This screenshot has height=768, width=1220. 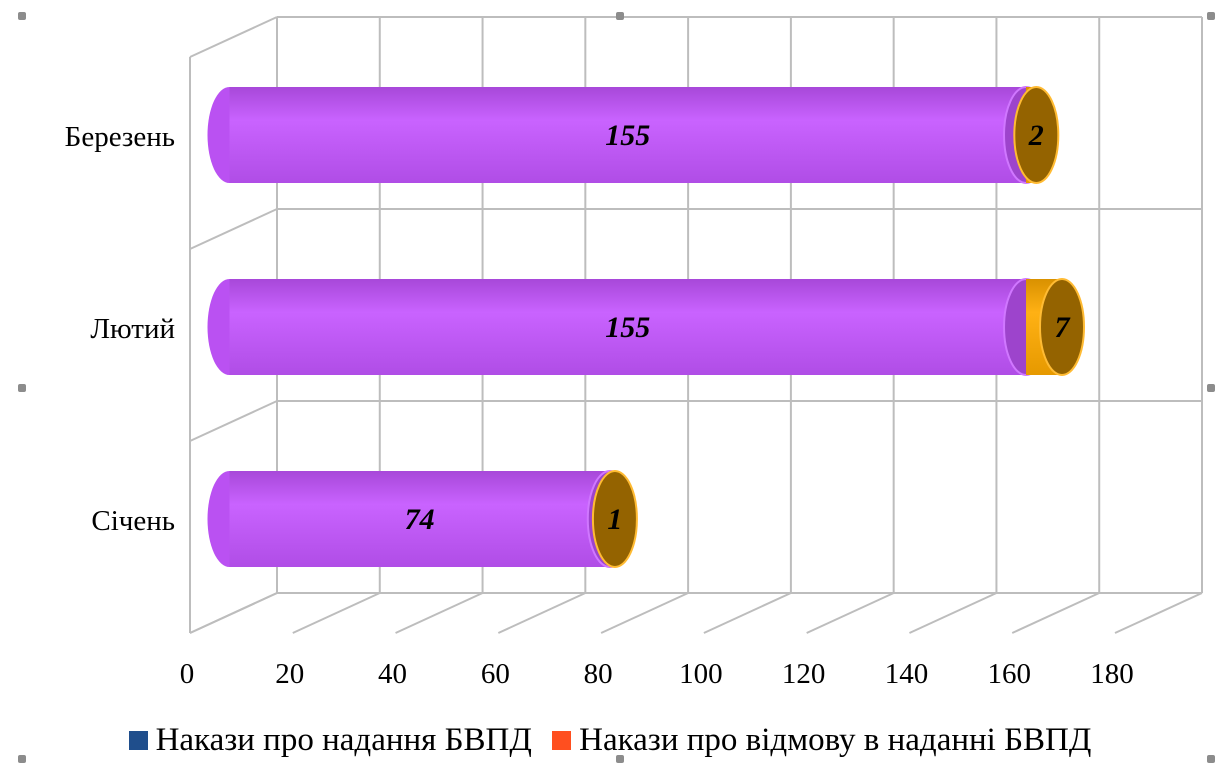 What do you see at coordinates (495, 674) in the screenshot?
I see `x-tick-label-3: 60` at bounding box center [495, 674].